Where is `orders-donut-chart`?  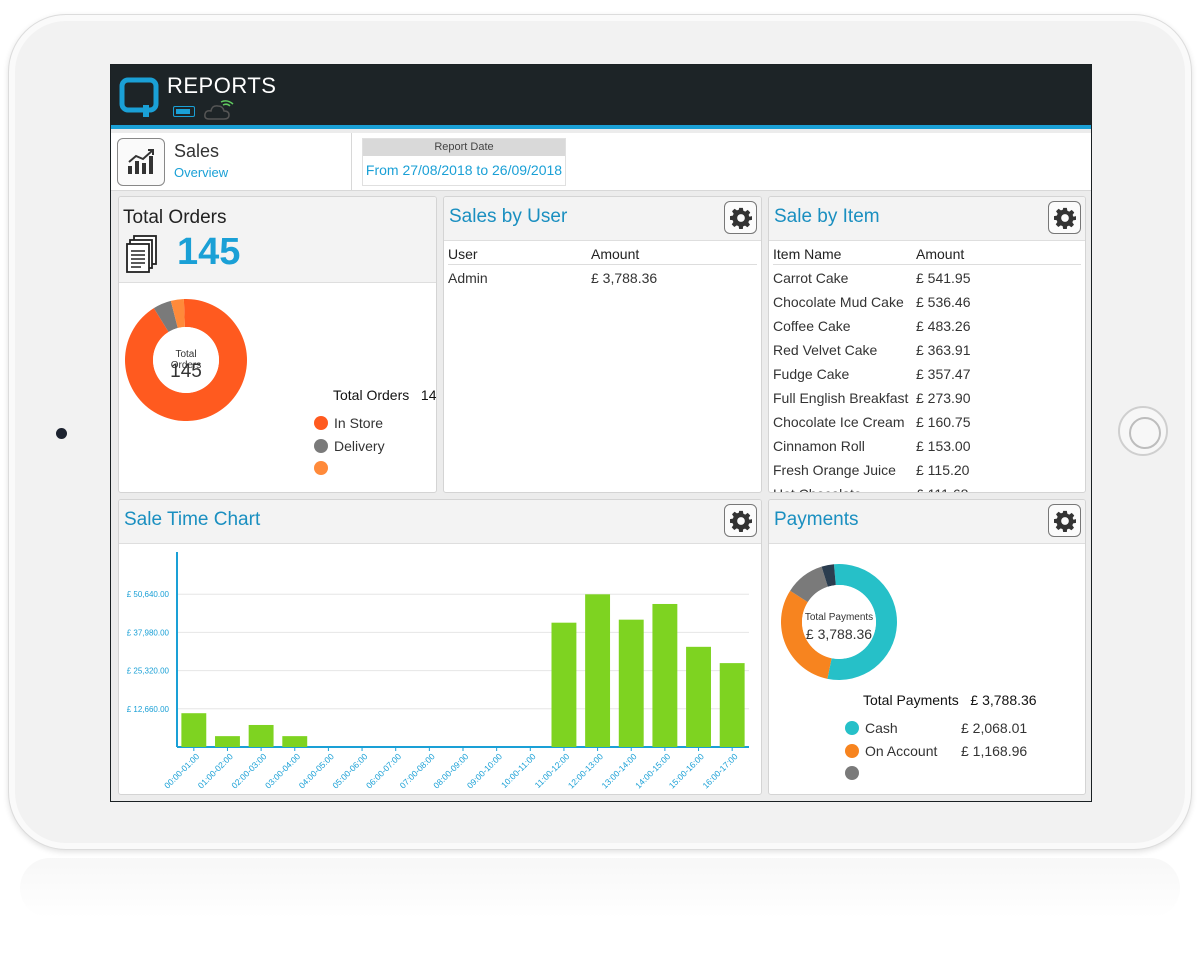 orders-donut-chart is located at coordinates (185, 360).